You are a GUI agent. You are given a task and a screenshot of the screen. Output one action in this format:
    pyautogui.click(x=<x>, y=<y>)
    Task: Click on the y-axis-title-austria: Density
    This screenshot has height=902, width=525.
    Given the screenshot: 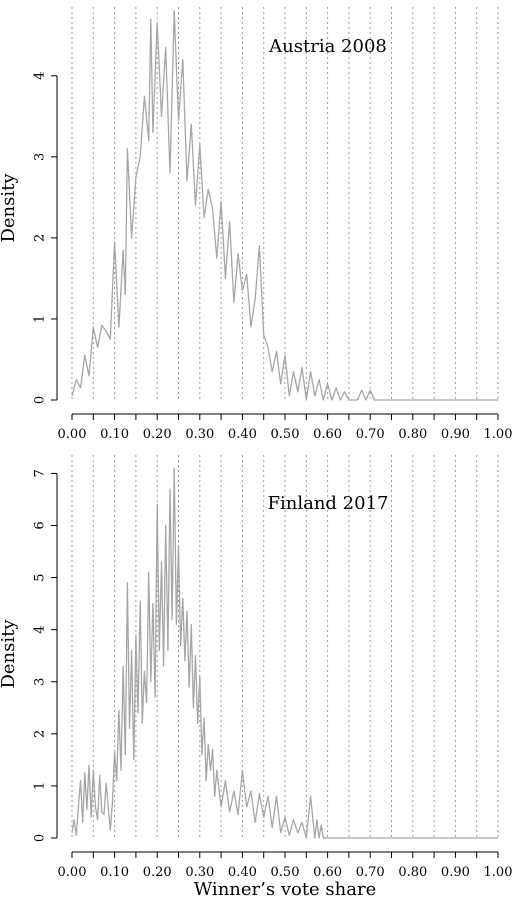 What is the action you would take?
    pyautogui.click(x=9, y=208)
    